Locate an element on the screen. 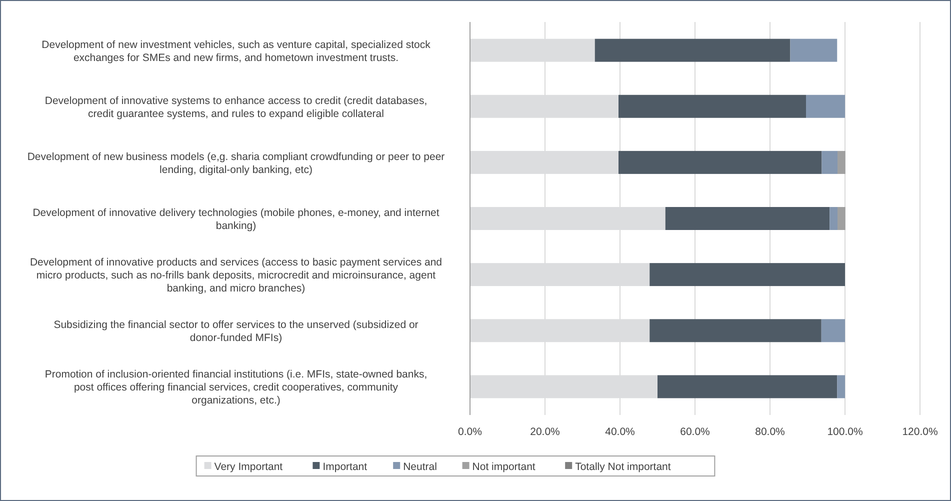 The height and width of the screenshot is (501, 951). x-tick-label: 120.0% is located at coordinates (920, 432).